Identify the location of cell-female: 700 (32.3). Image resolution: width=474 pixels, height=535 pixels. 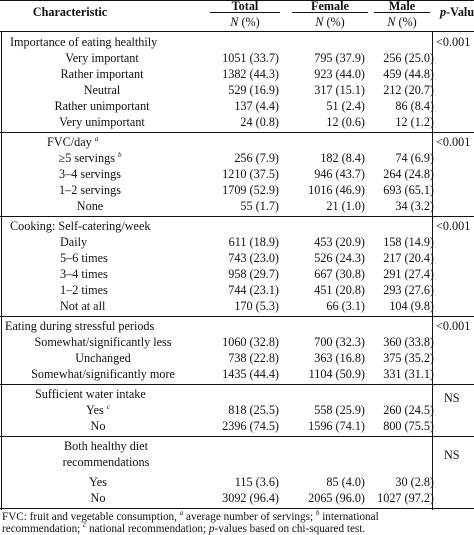
(339, 342).